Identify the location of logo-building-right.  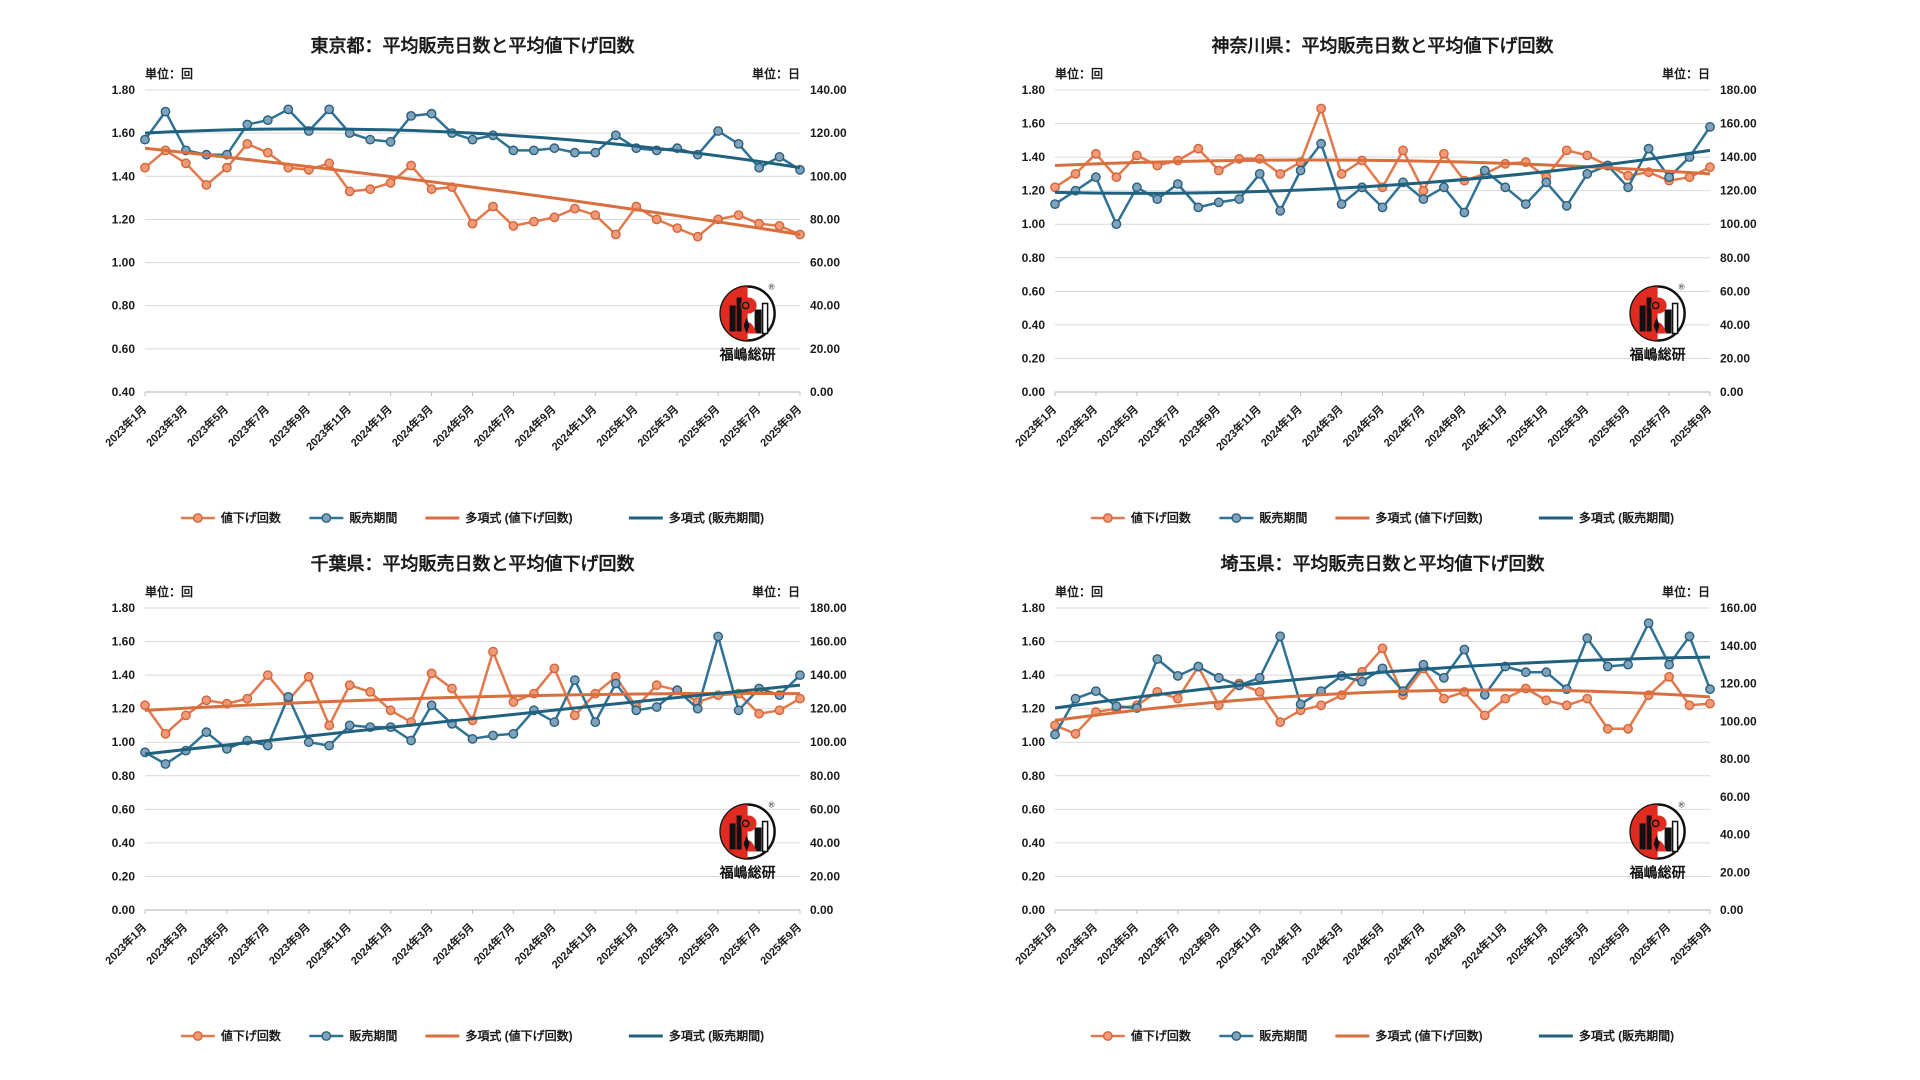
(758, 321).